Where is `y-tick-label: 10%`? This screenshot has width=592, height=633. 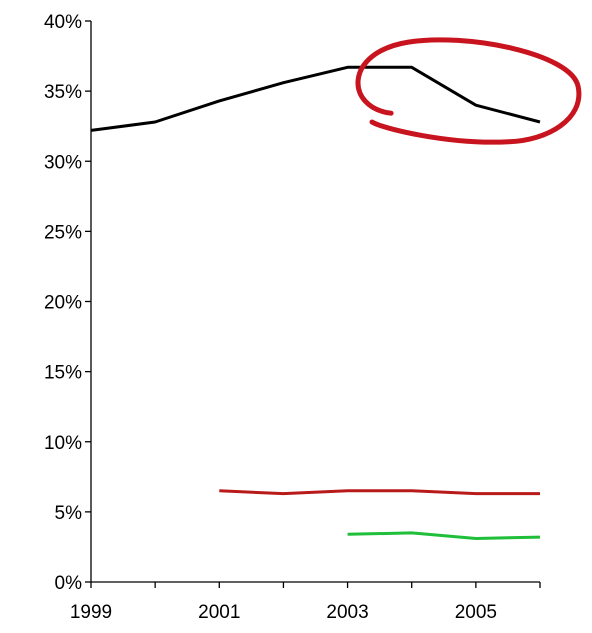 y-tick-label: 10% is located at coordinates (63, 443).